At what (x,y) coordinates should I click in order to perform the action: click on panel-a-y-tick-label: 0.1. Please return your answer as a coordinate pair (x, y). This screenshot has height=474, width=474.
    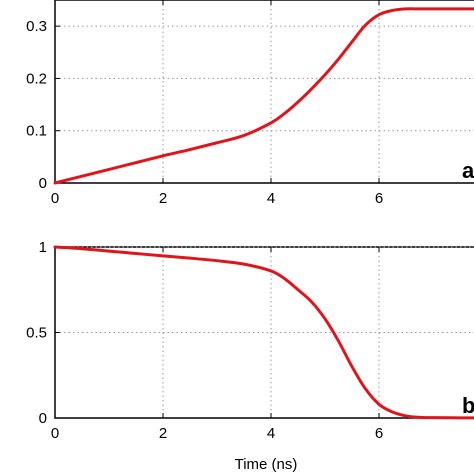
    Looking at the image, I should click on (36, 131).